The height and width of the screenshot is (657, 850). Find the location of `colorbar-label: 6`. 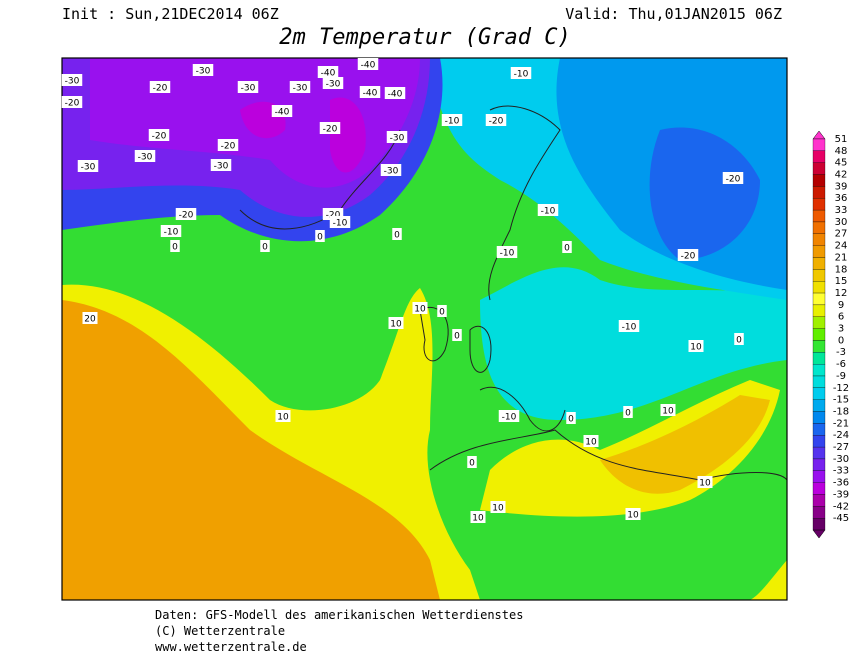

colorbar-label: 6 is located at coordinates (841, 317).